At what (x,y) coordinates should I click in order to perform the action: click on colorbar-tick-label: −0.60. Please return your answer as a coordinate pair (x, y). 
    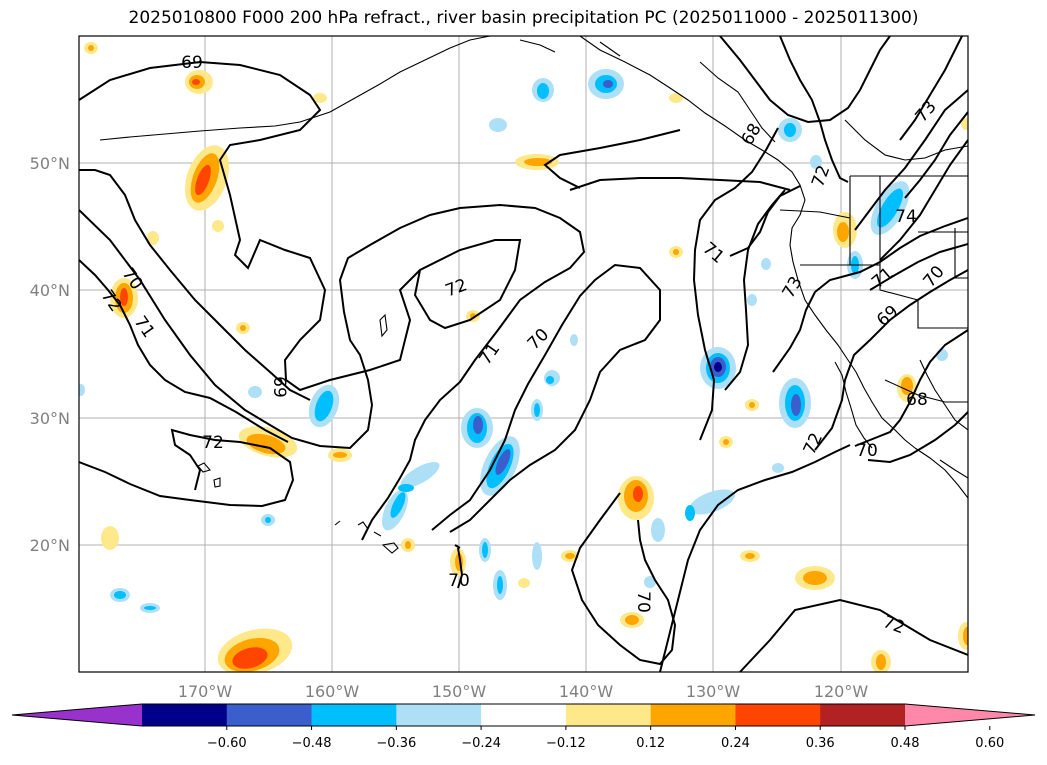
    Looking at the image, I should click on (227, 743).